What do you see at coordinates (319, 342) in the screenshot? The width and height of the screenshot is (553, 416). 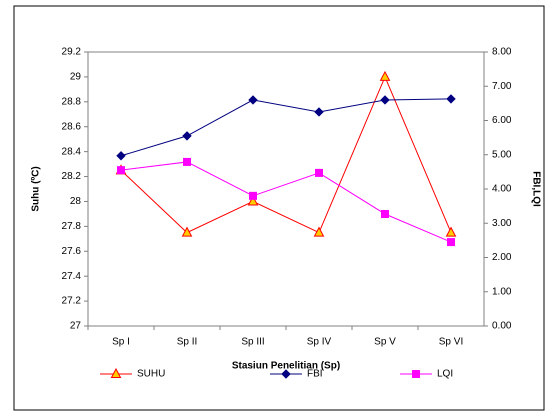 I see `x-tick-label: Sp IV` at bounding box center [319, 342].